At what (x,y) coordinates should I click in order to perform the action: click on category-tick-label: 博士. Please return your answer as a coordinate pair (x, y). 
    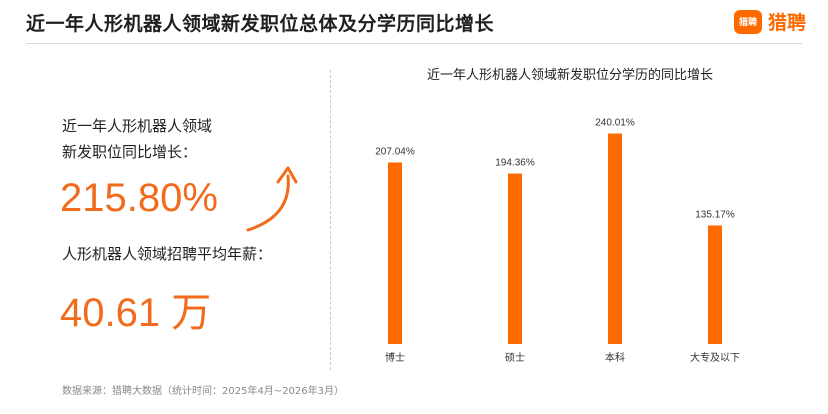
    Looking at the image, I should click on (395, 357).